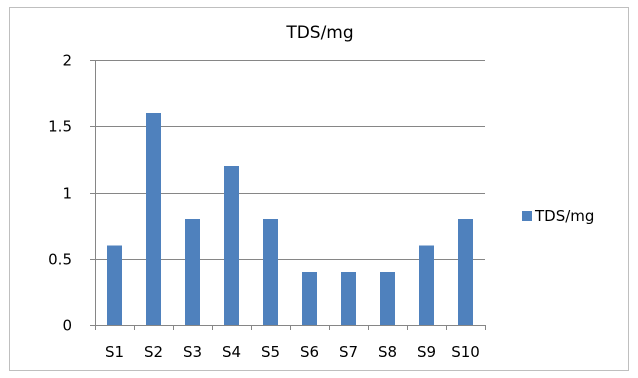 Image resolution: width=638 pixels, height=378 pixels. Describe the element at coordinates (153, 352) in the screenshot. I see `x-tick-label: S2` at that location.